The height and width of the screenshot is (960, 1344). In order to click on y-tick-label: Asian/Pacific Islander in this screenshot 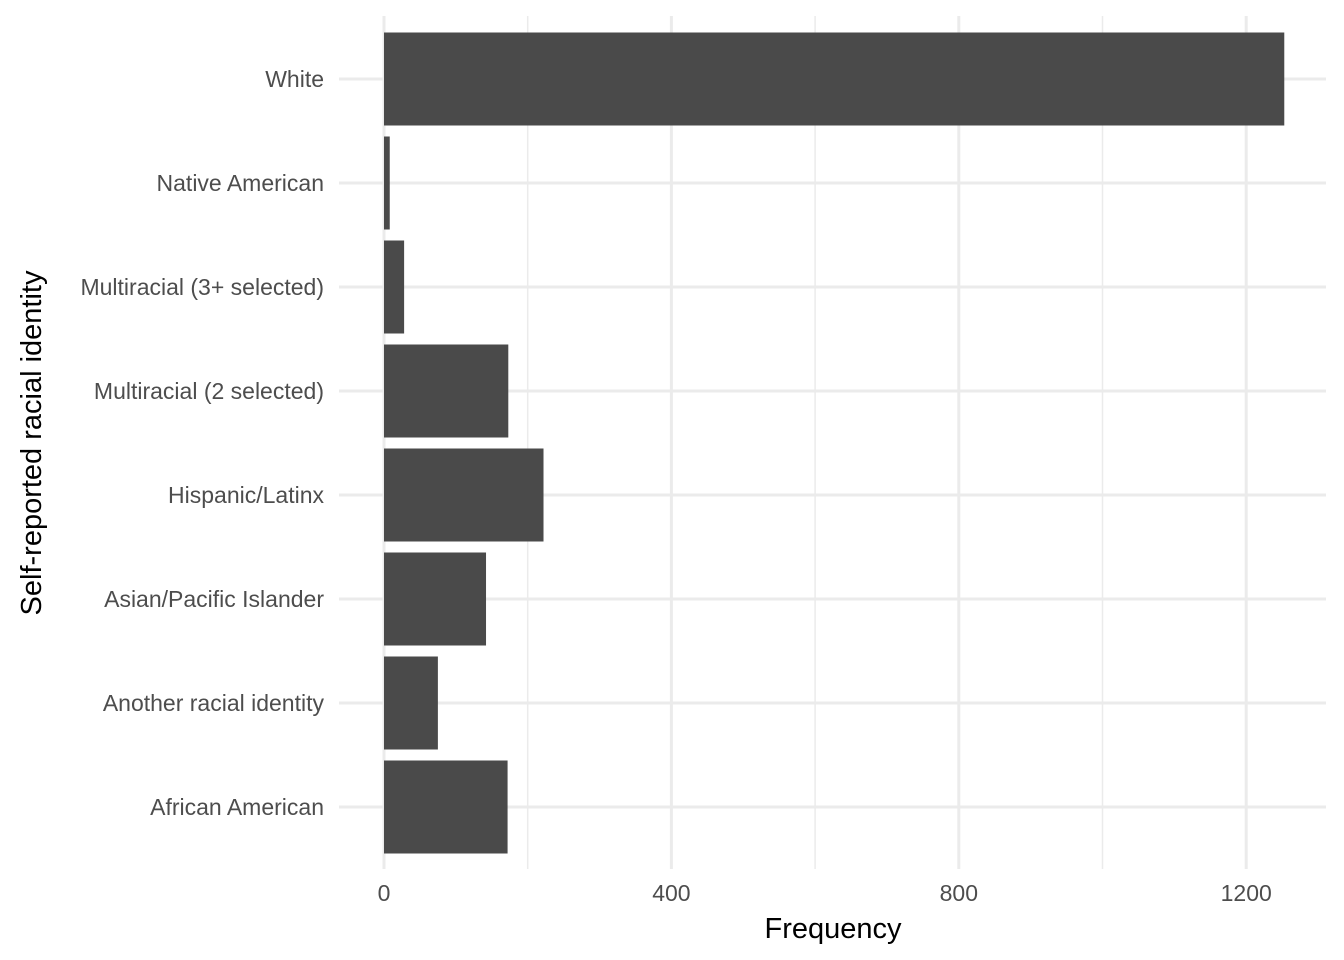, I will do `click(214, 599)`.